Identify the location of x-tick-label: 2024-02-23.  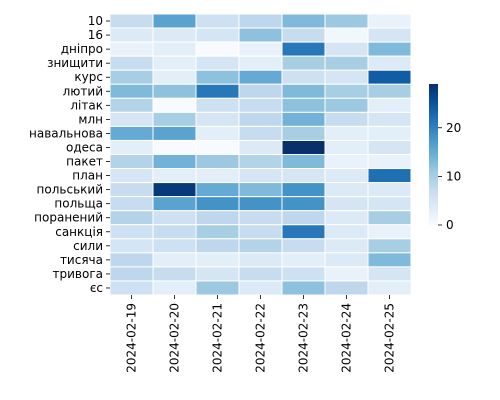
(304, 338).